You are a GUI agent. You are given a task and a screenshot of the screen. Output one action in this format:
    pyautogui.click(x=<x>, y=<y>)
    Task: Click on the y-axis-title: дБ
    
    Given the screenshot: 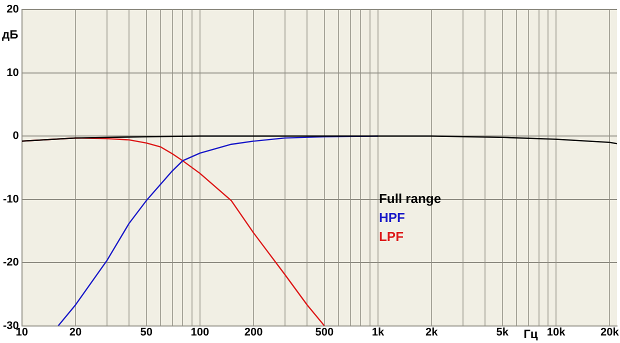 What is the action you would take?
    pyautogui.click(x=10, y=34)
    